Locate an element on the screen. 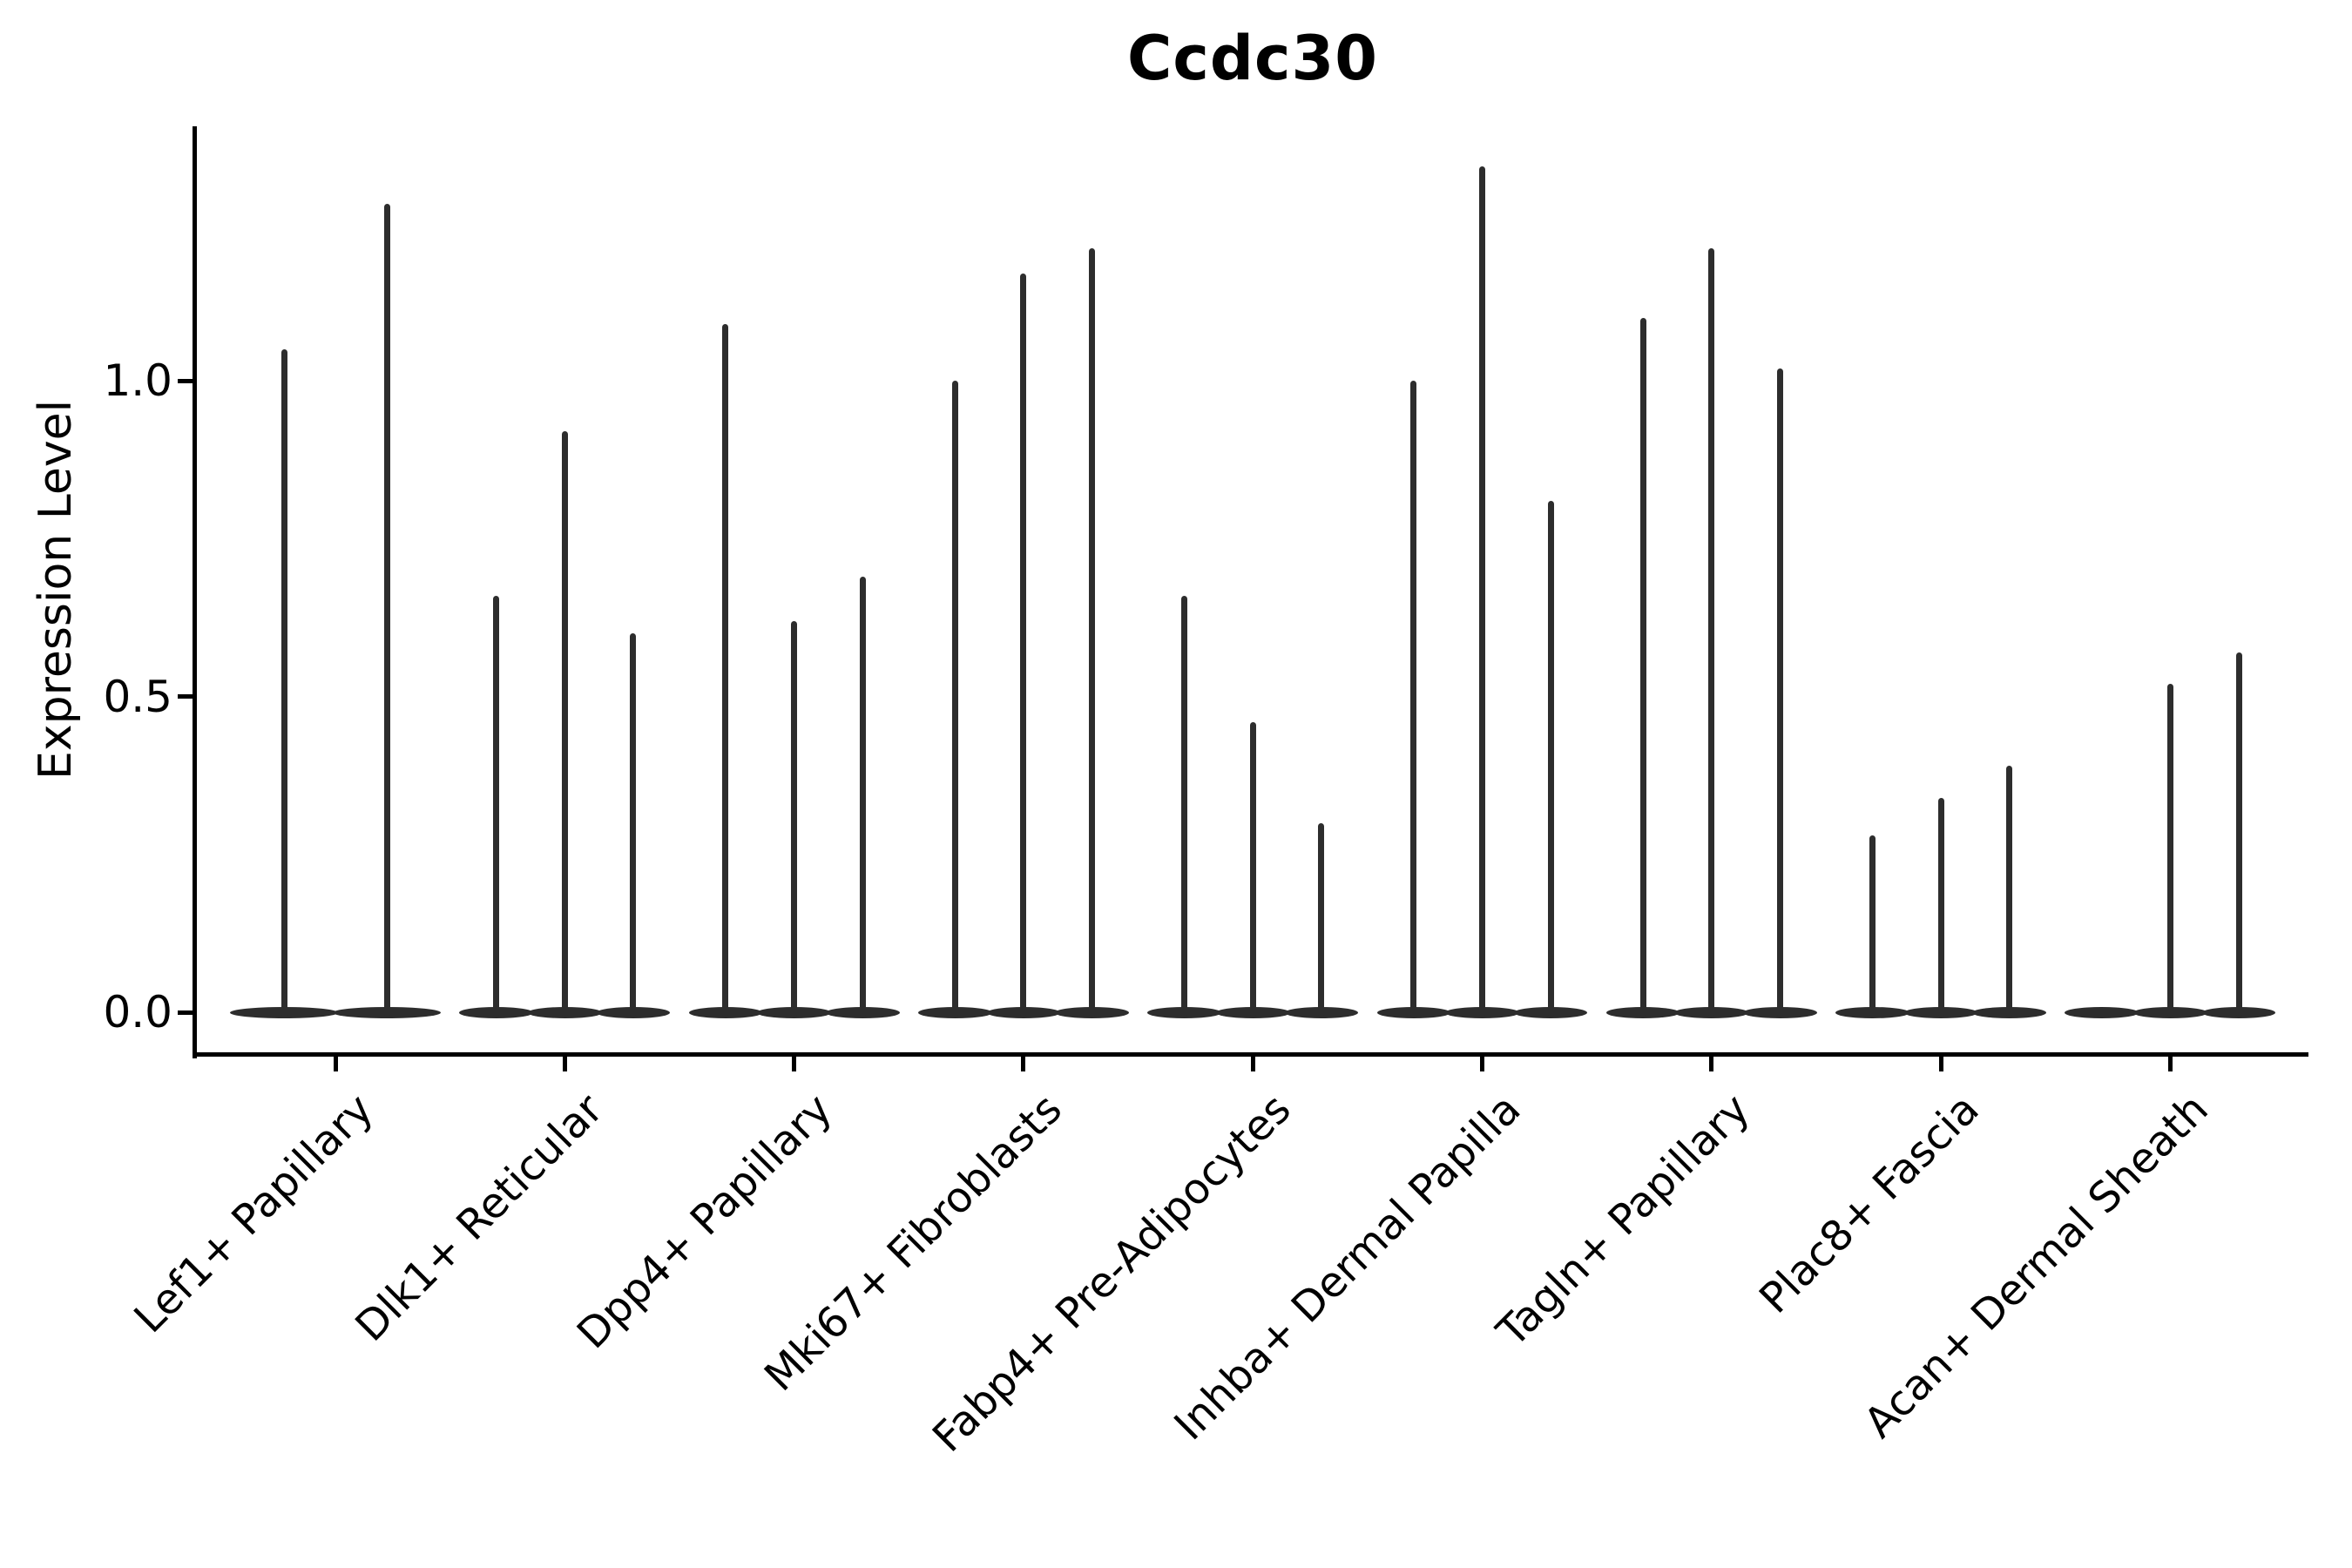  chart-title: Ccdc30 is located at coordinates (1252, 58).